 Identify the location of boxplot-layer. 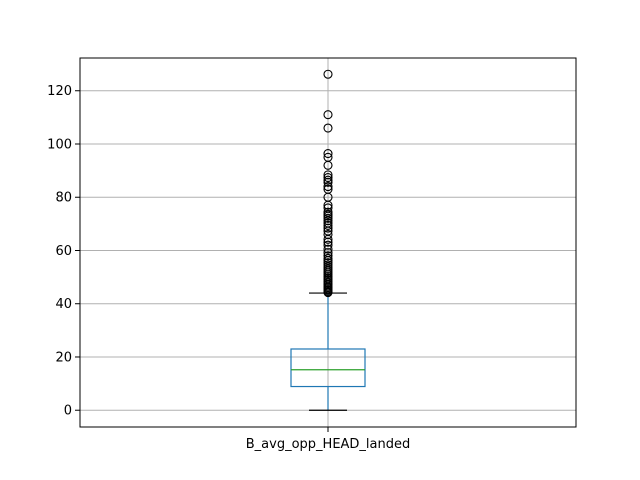
(328, 240).